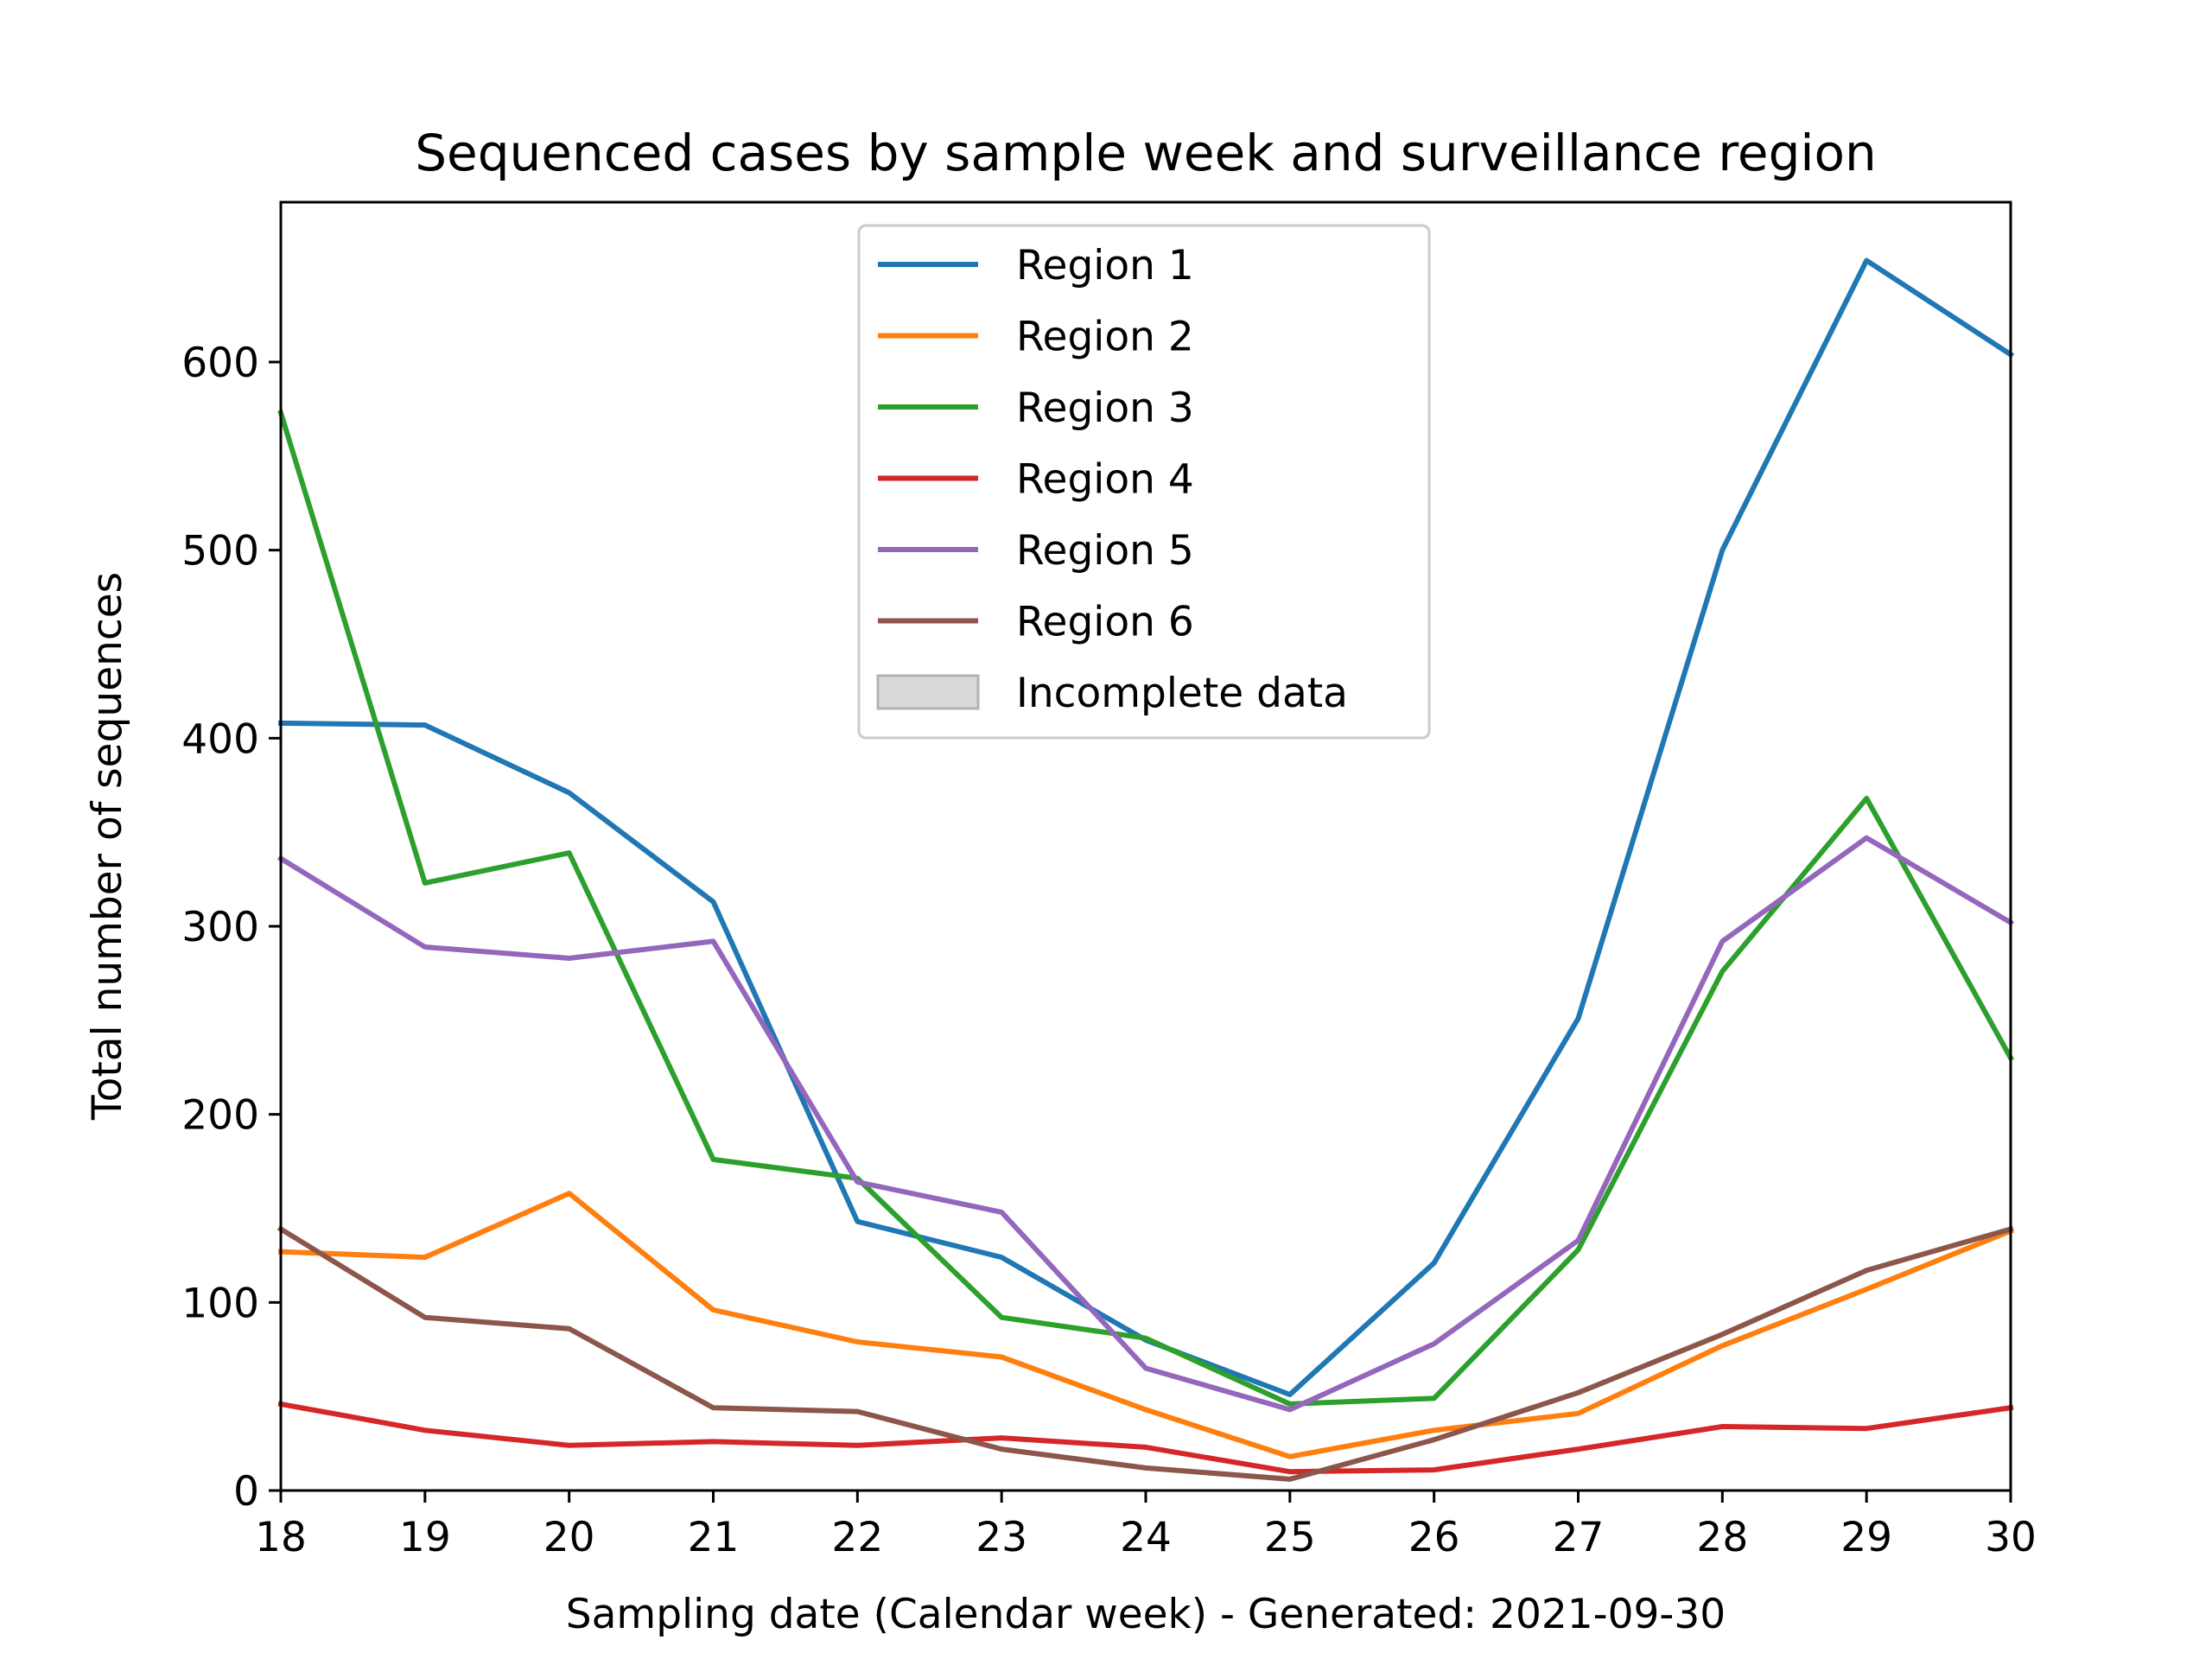 Image resolution: width=2212 pixels, height=1659 pixels. I want to click on x-axis-ticks: 18 19 20 21 22 23 24 25 26 27 28 29 30, so click(1146, 1526).